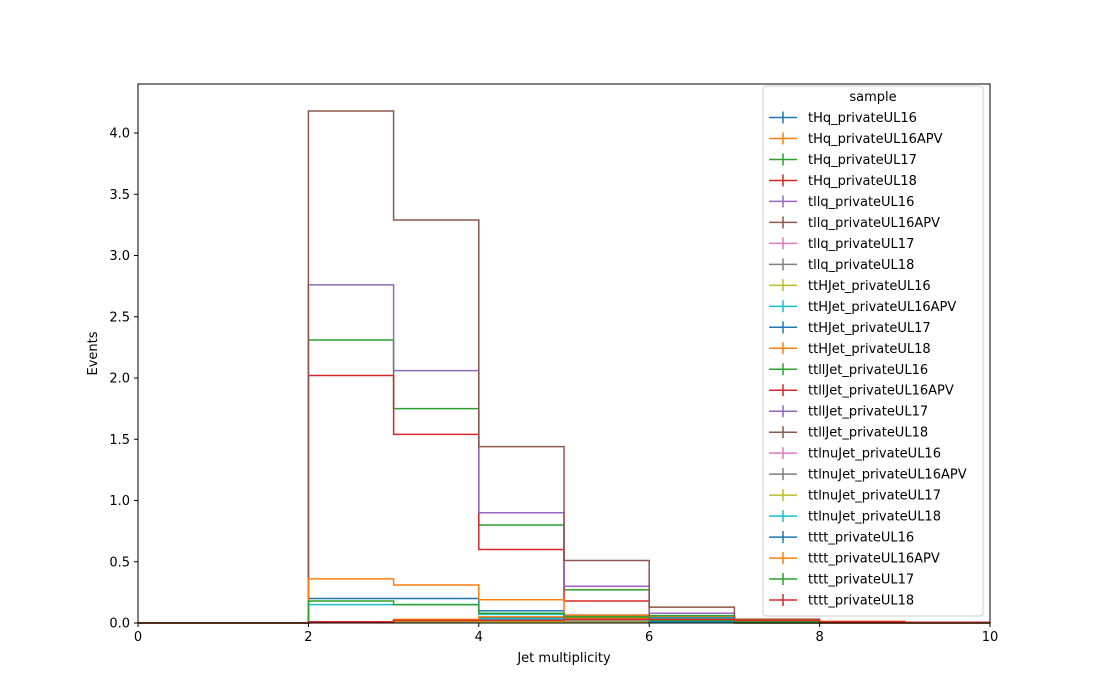  I want to click on y-tick-label: 3.0, so click(119, 256).